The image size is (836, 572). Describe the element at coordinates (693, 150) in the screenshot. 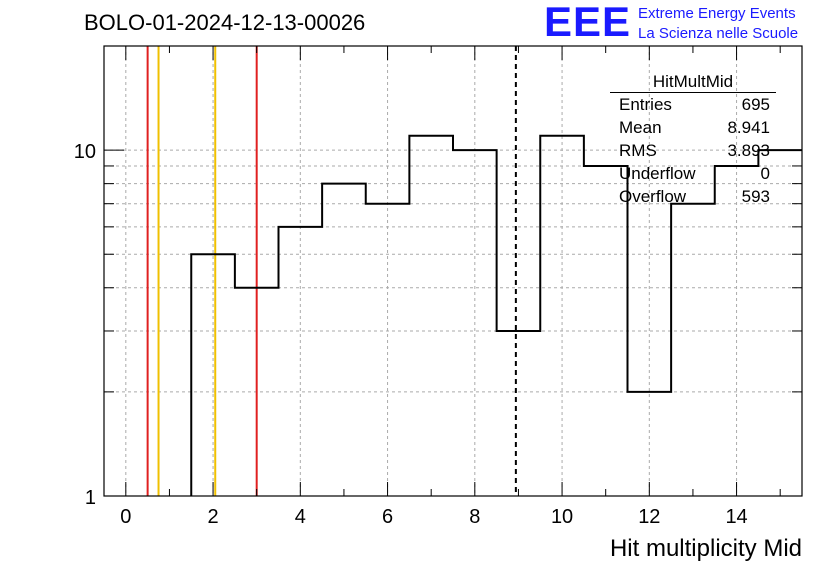

I see `stats-row-rms: RMS 3.893` at that location.